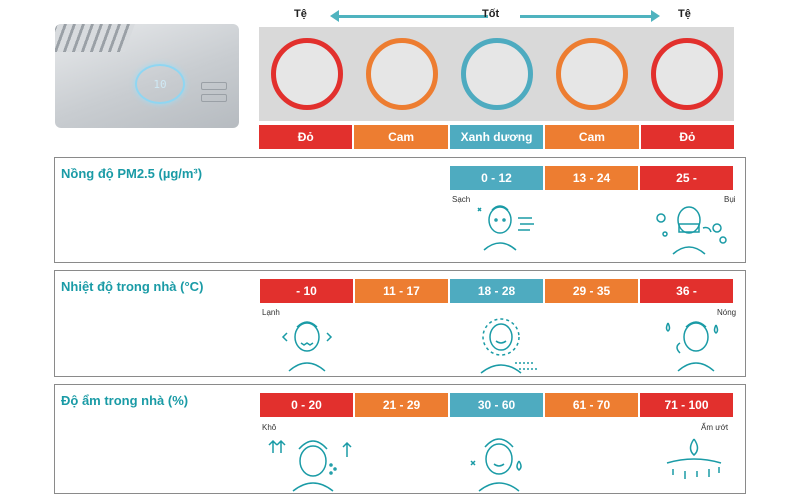 The width and height of the screenshot is (800, 500). I want to click on scale-left-label: Tệ, so click(300, 14).